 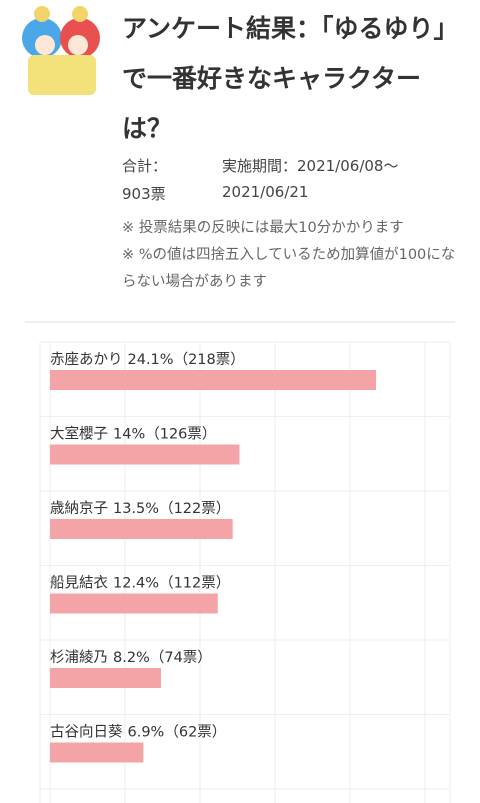 What do you see at coordinates (310, 166) in the screenshot?
I see `period-start: 実施期間：2021/06/08〜` at bounding box center [310, 166].